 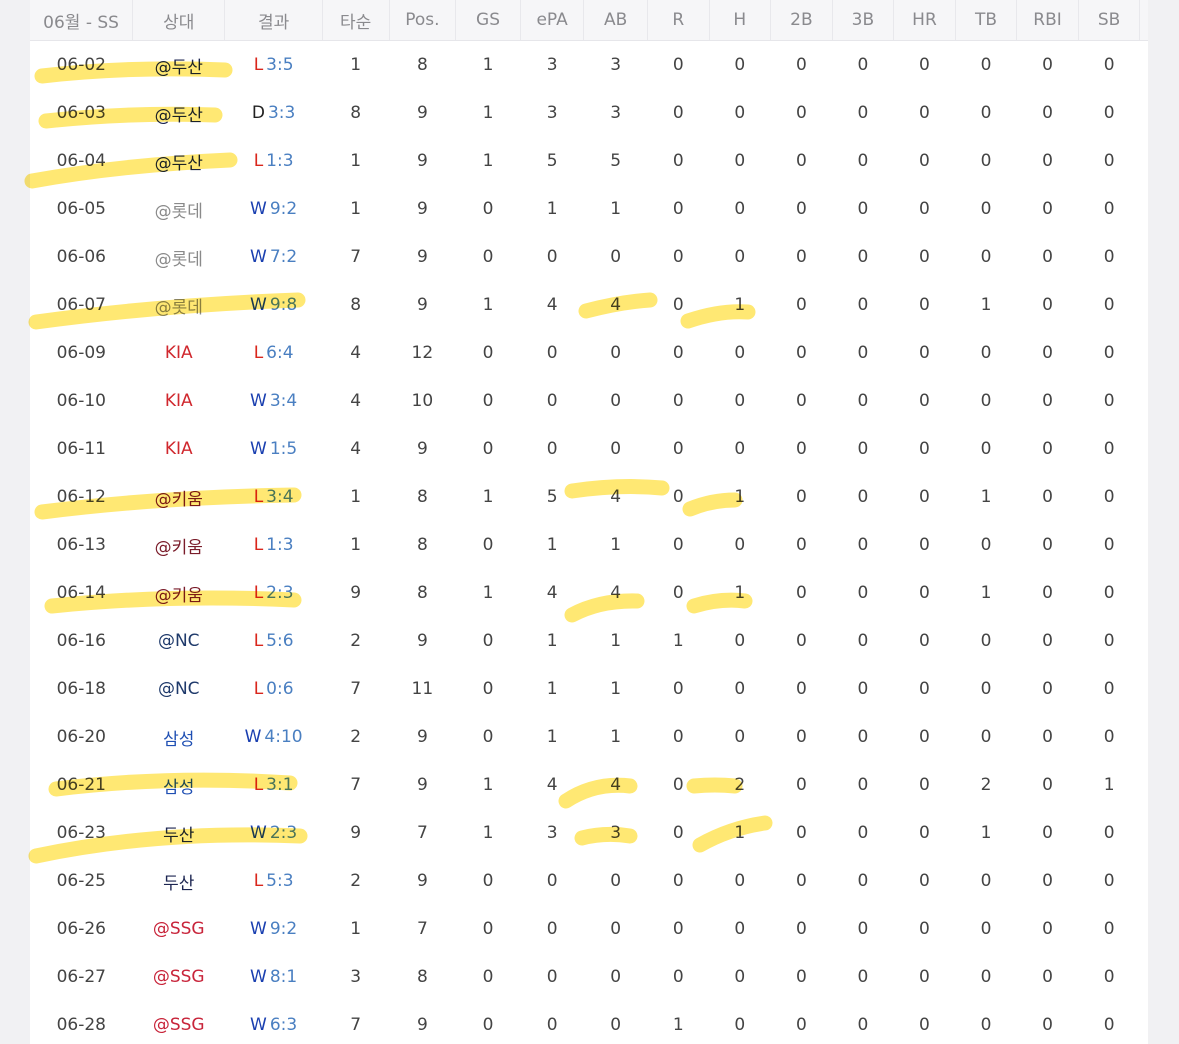 I want to click on opponent-cell: @두산, so click(x=178, y=67).